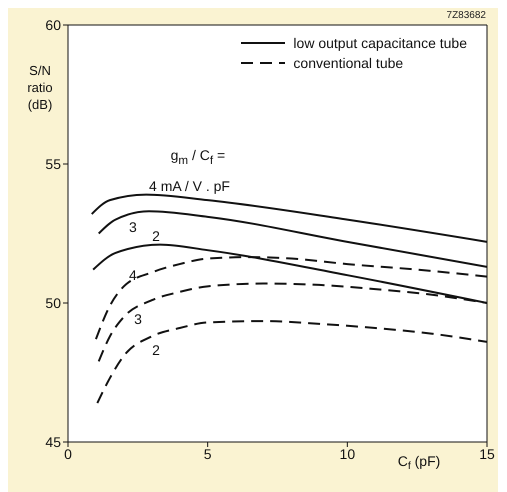 The image size is (507, 492). I want to click on x-tick-label: 0, so click(68, 454).